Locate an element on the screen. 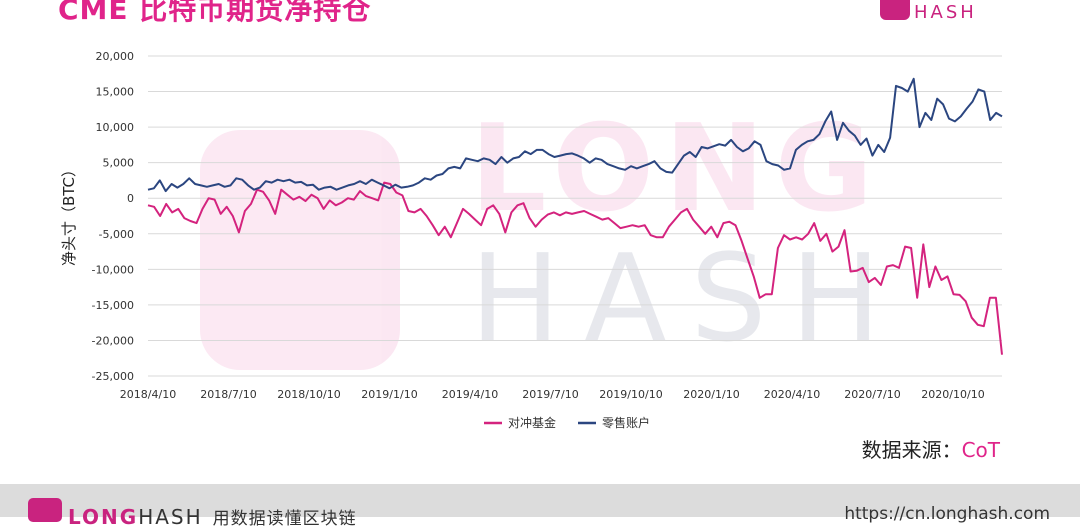  x-tick-label: 2018/7/10 is located at coordinates (228, 394).